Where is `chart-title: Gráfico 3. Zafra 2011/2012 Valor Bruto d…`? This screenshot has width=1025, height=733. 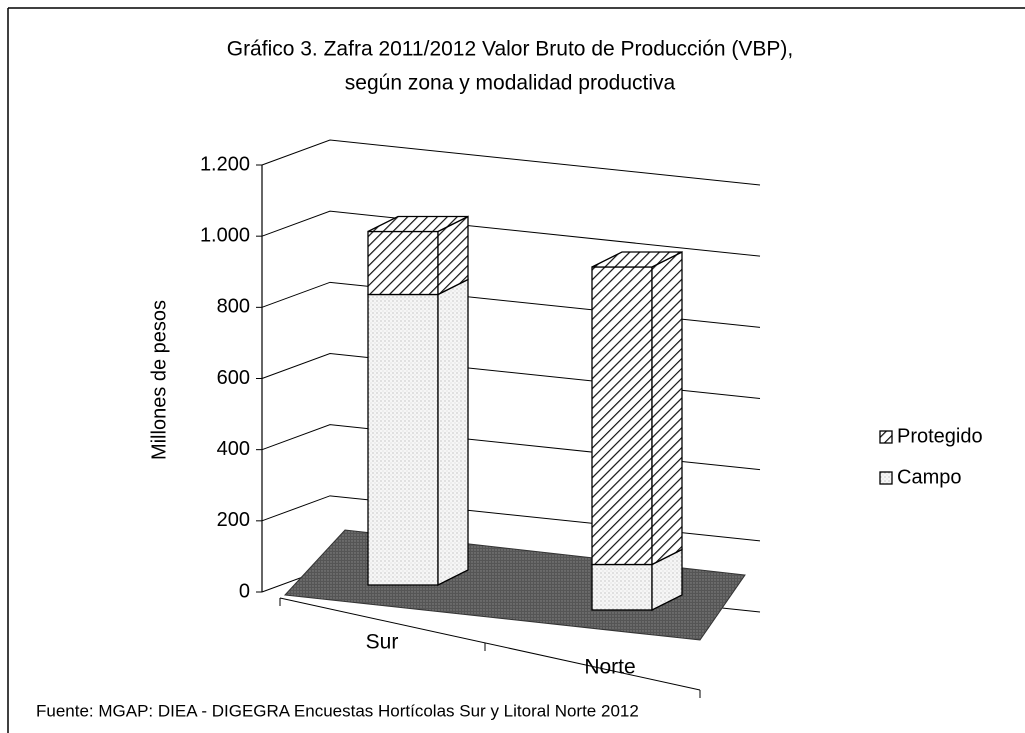 chart-title: Gráfico 3. Zafra 2011/2012 Valor Bruto d… is located at coordinates (510, 49).